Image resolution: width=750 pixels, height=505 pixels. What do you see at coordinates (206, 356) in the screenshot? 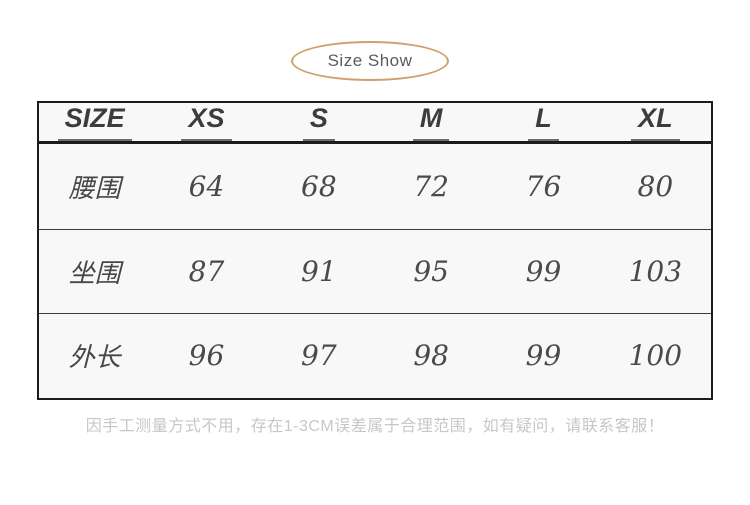
I see `cell-outer-length-xs: 96` at bounding box center [206, 356].